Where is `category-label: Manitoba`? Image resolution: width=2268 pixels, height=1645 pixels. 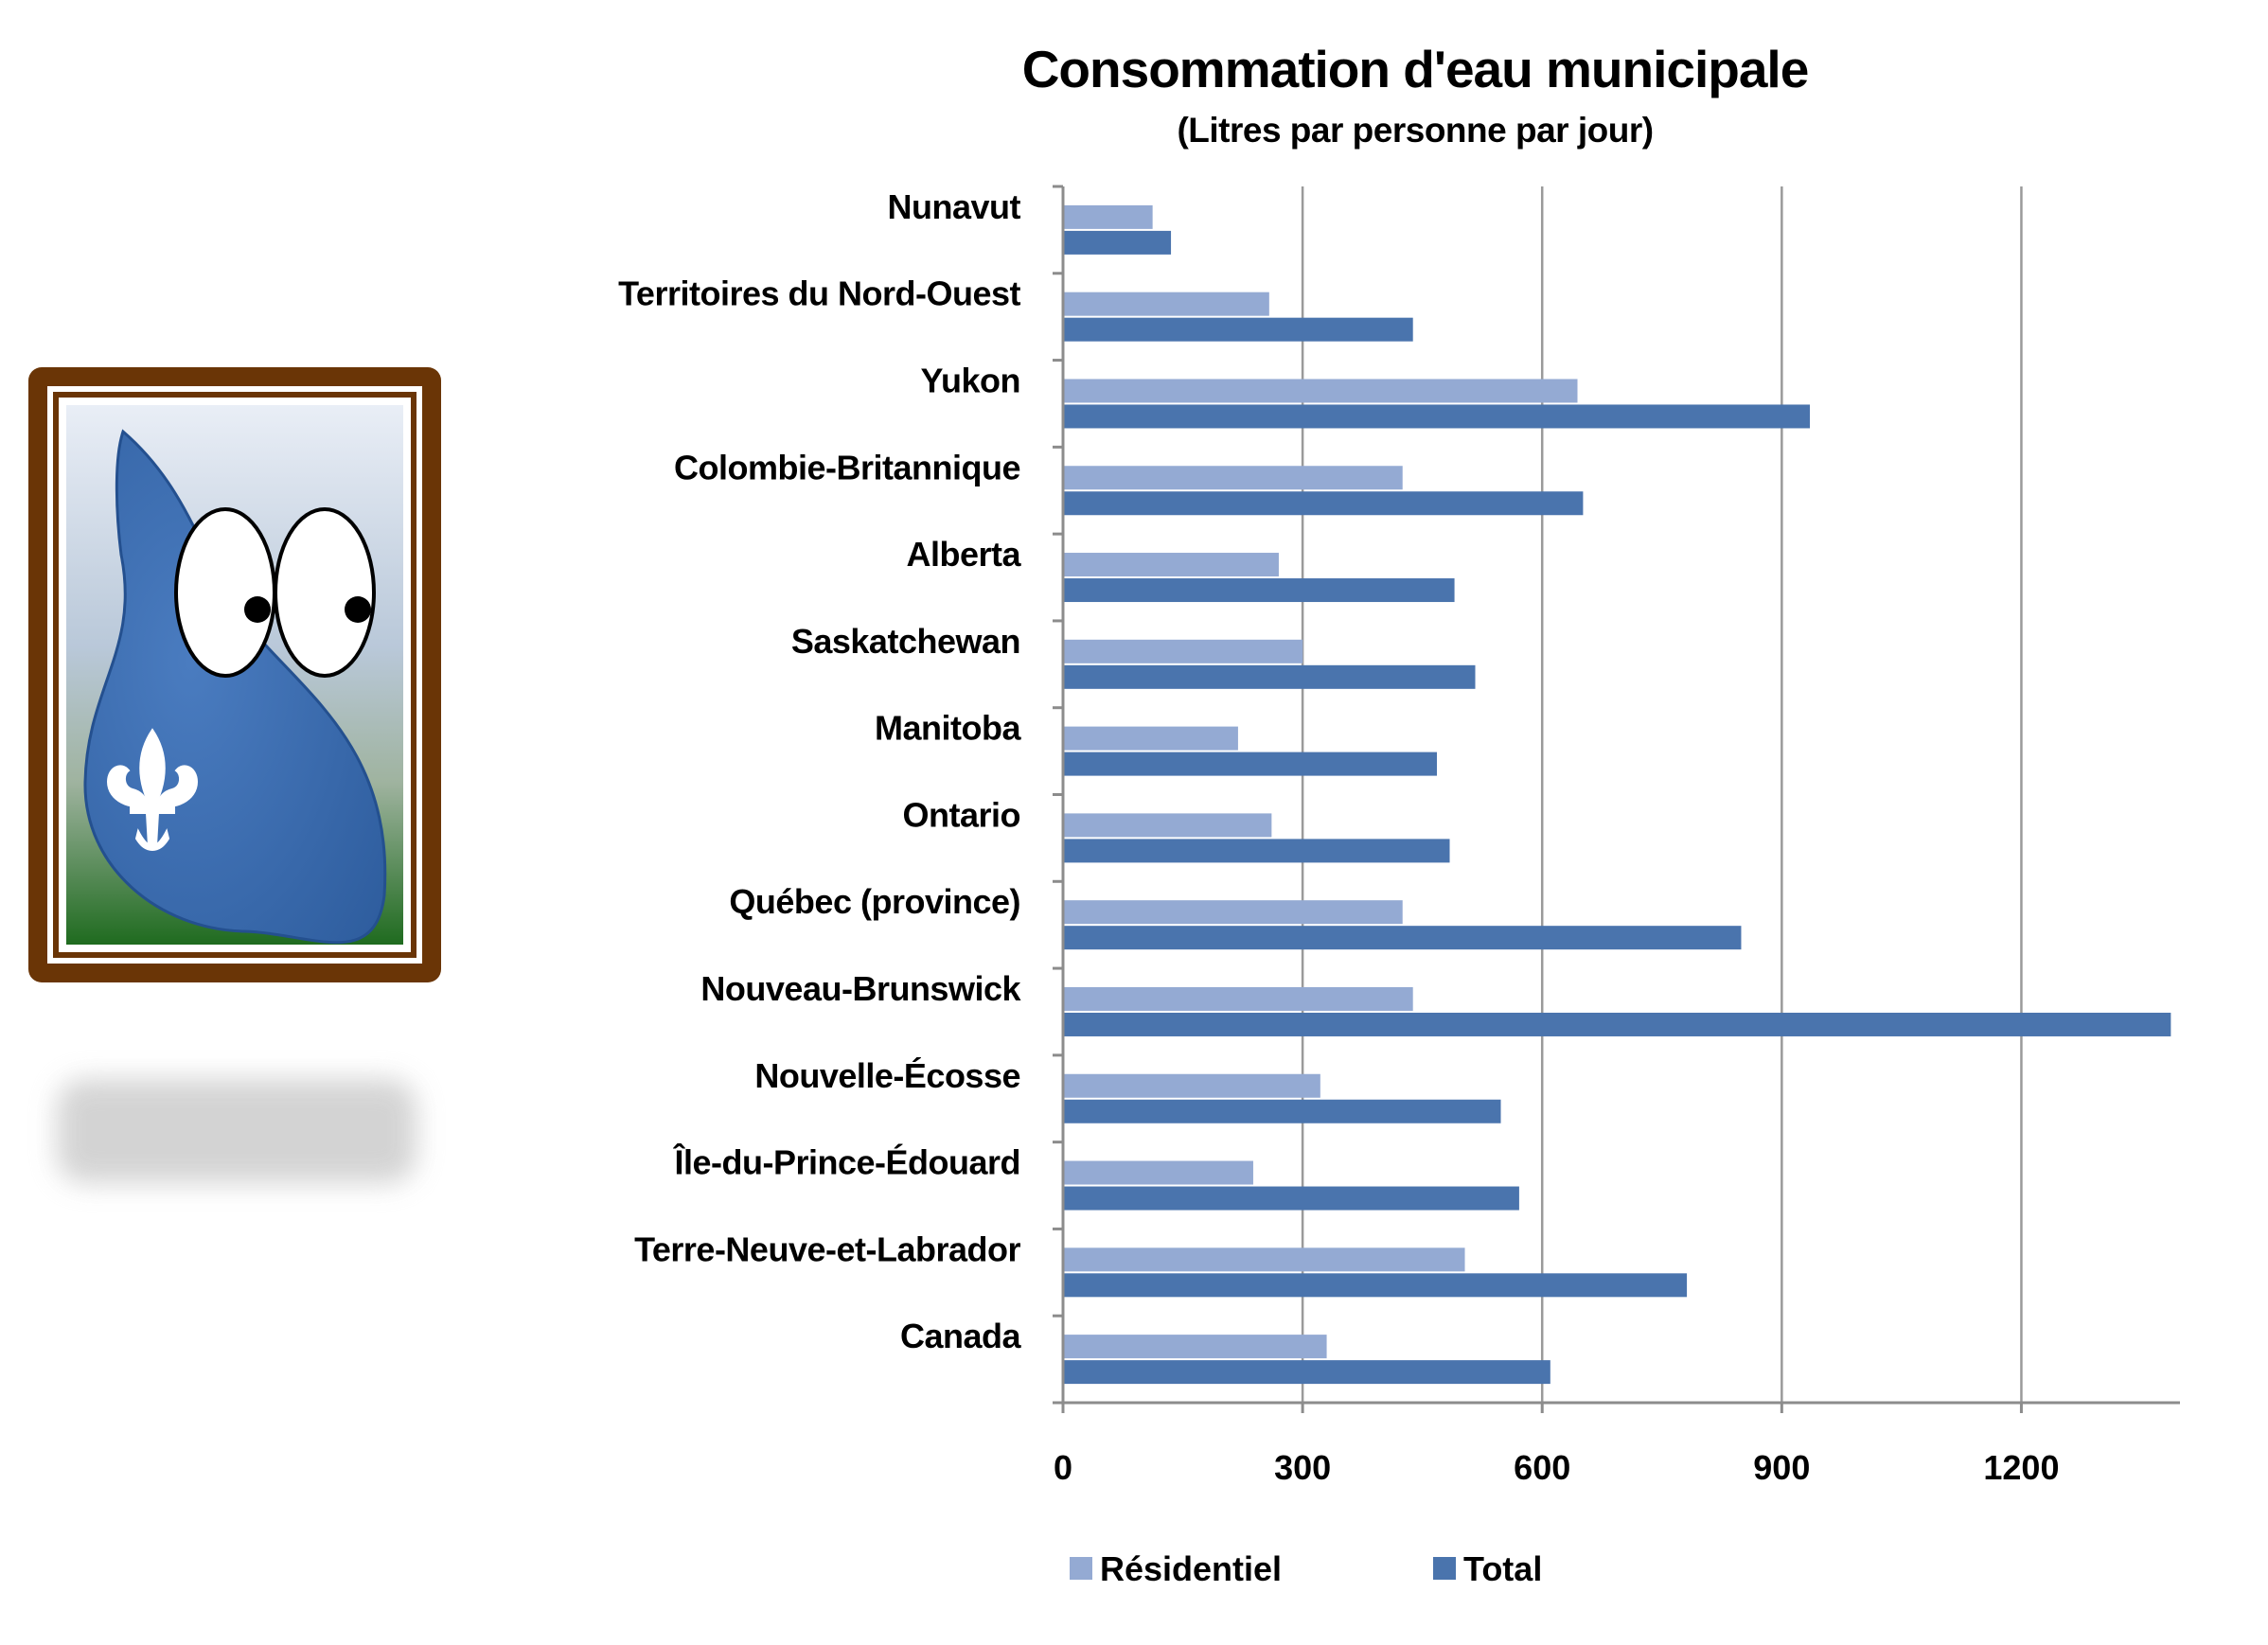
category-label: Manitoba is located at coordinates (948, 728).